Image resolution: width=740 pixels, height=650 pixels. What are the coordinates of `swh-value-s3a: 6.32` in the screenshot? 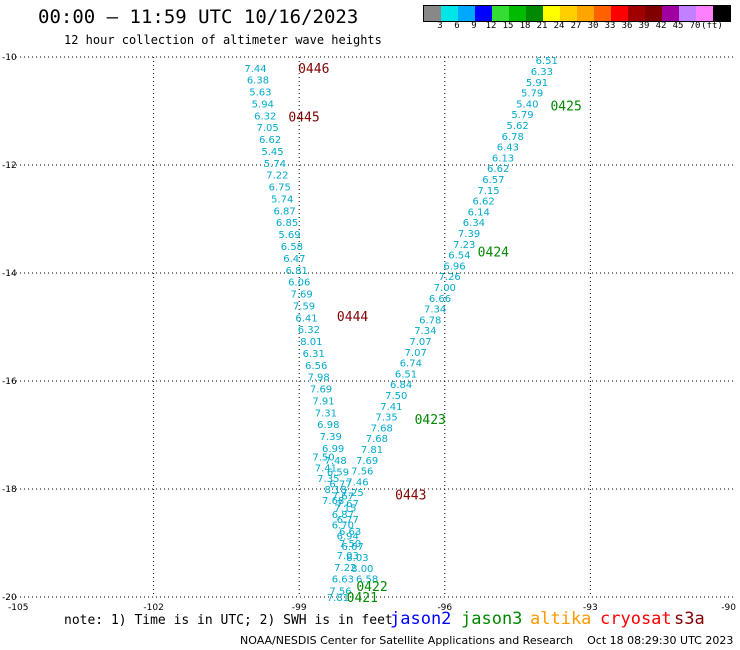 It's located at (309, 330).